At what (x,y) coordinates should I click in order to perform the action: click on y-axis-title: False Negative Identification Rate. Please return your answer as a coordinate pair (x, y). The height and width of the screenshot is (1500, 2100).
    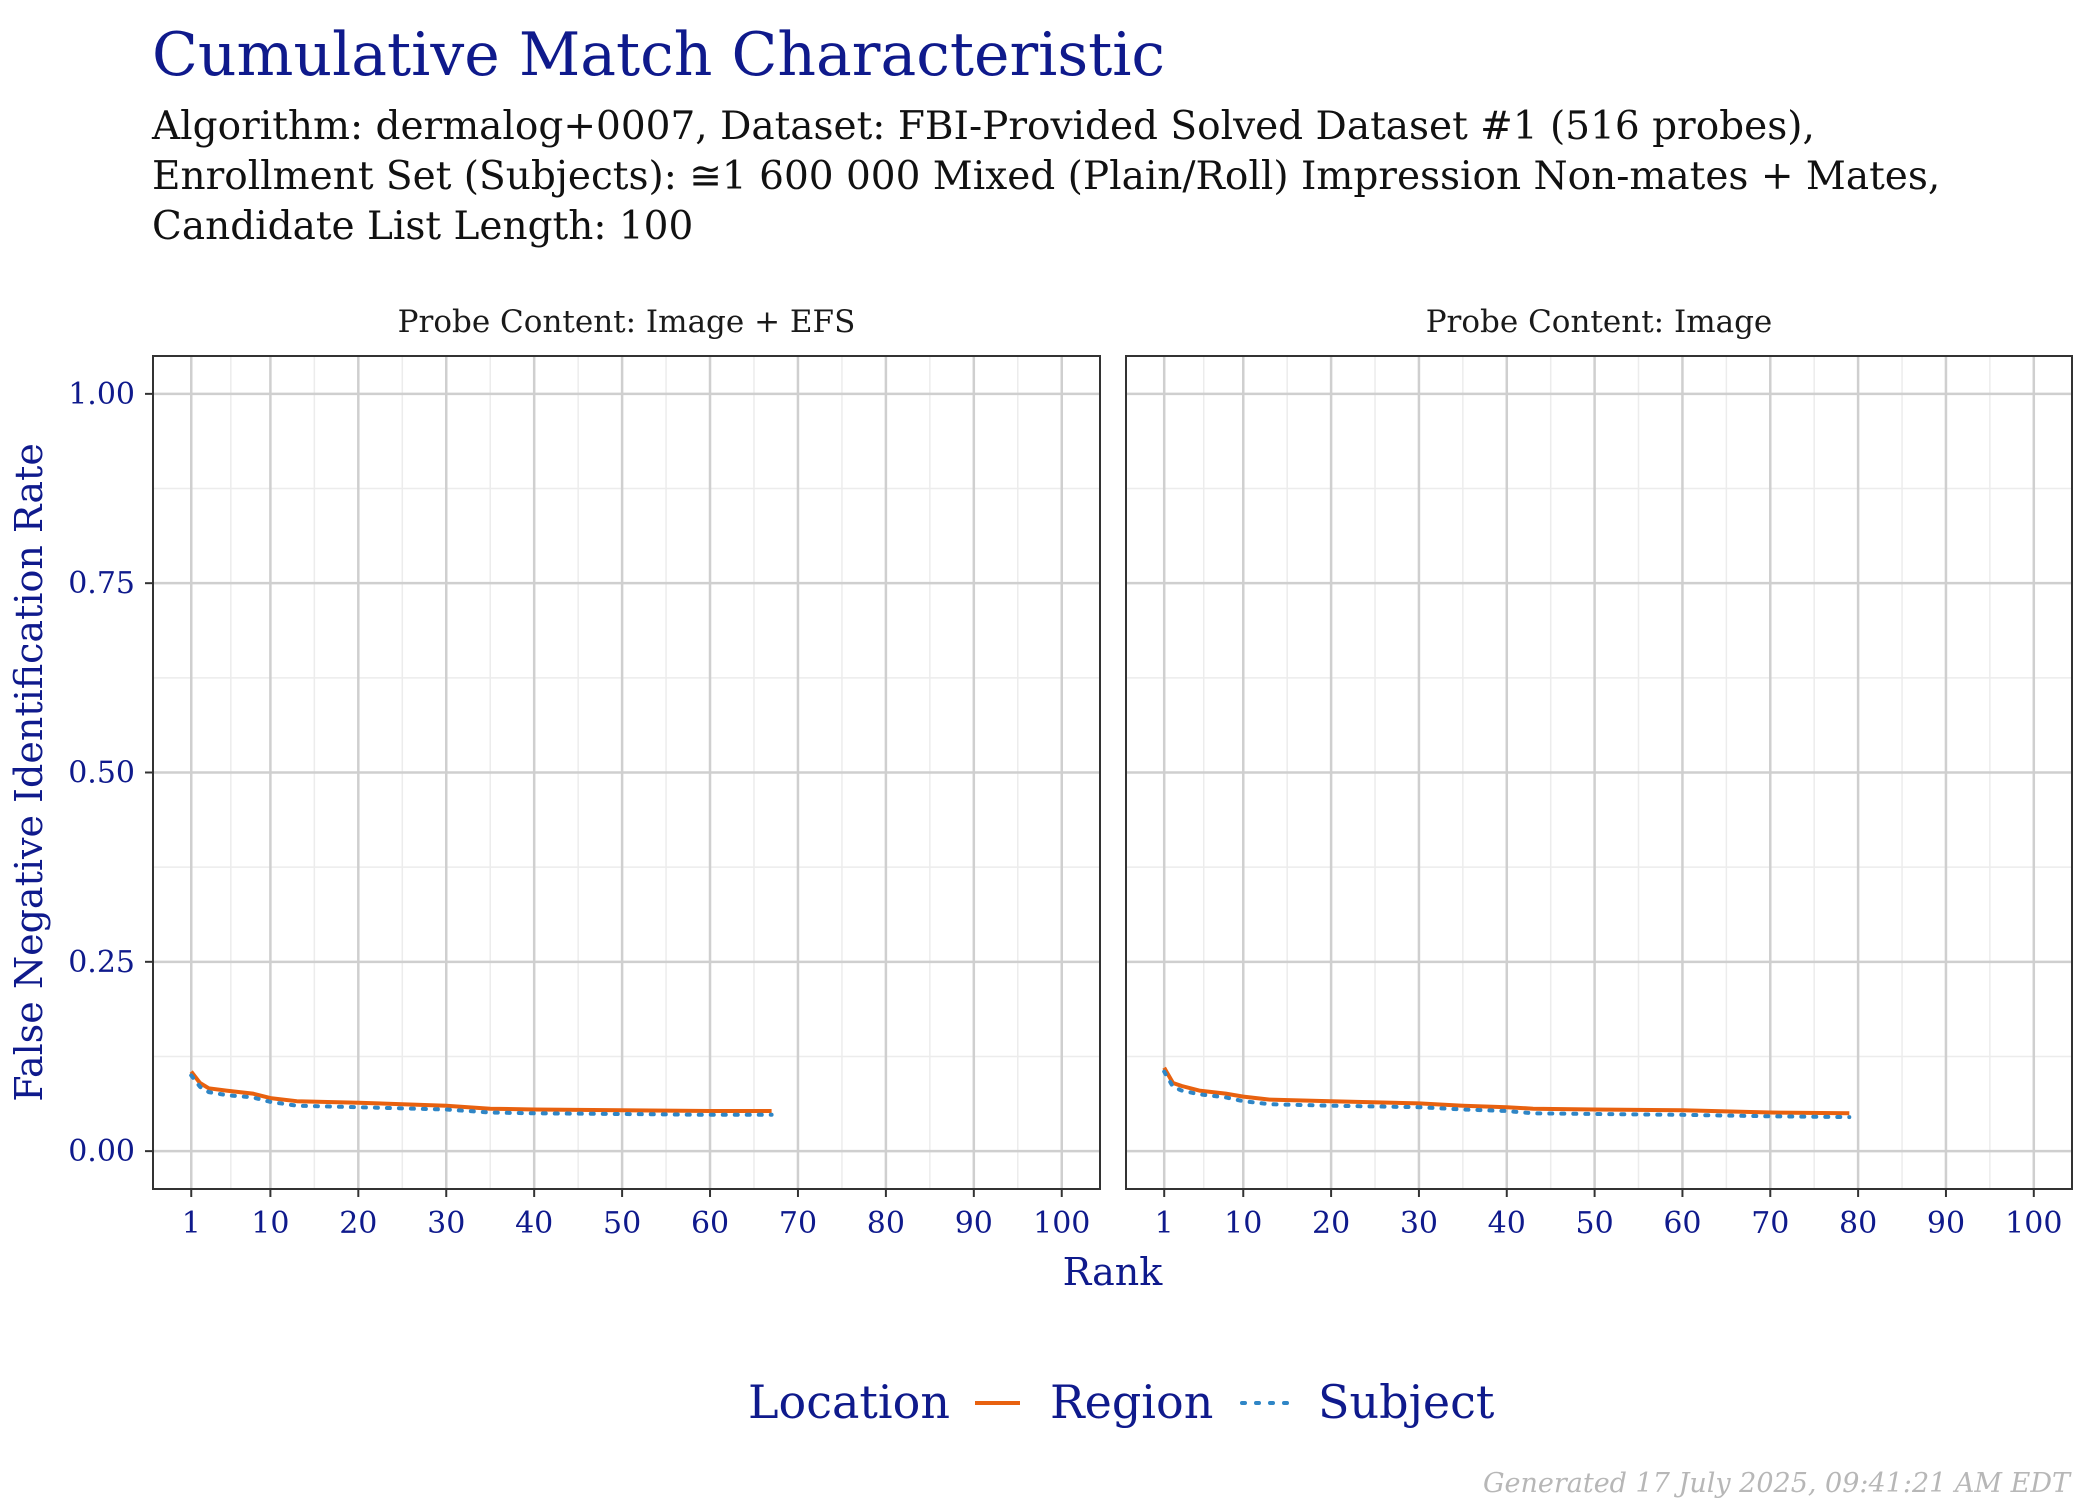
    Looking at the image, I should click on (29, 772).